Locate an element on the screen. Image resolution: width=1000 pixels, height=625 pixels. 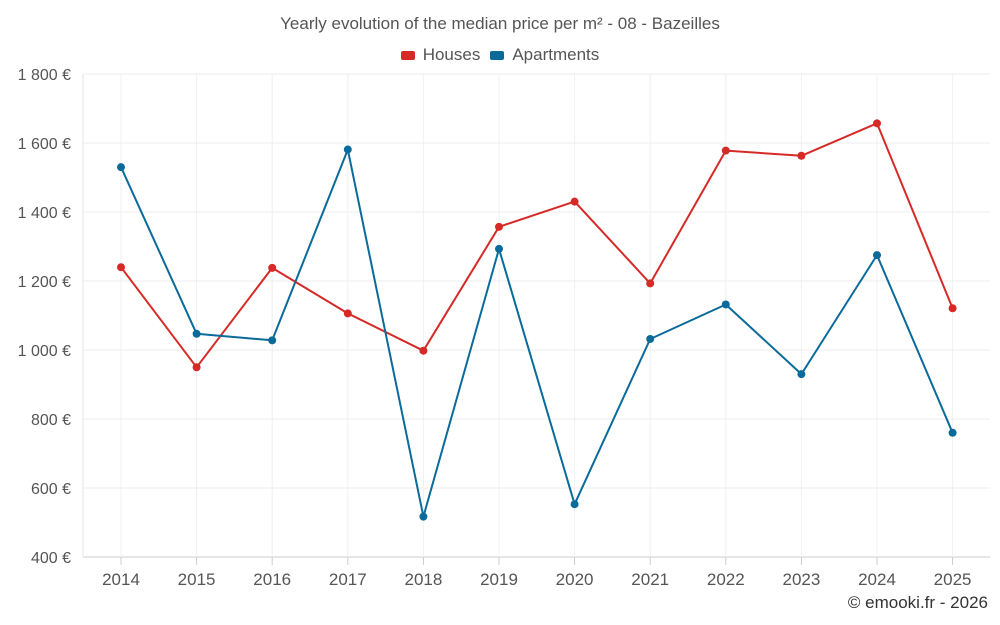
legend-swatch-apartments is located at coordinates (497, 55).